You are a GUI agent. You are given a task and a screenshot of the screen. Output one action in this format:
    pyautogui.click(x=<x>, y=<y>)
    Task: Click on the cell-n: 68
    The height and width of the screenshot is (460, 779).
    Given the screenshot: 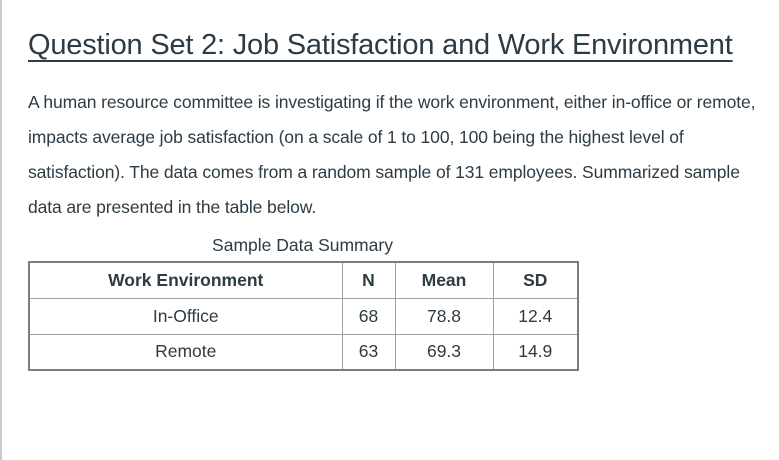 What is the action you would take?
    pyautogui.click(x=368, y=316)
    